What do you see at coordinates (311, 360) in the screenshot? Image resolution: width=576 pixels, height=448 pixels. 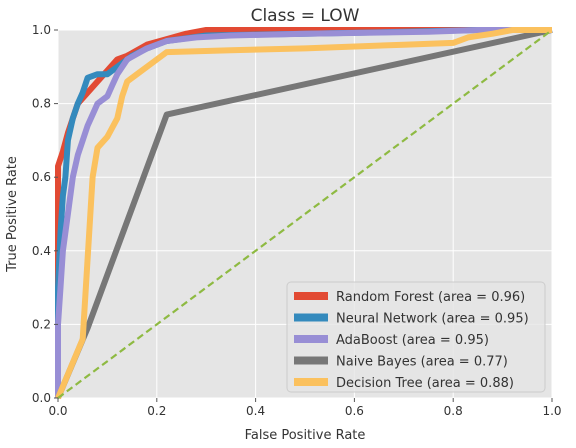 I see `legend-swatch-naive-bayes` at bounding box center [311, 360].